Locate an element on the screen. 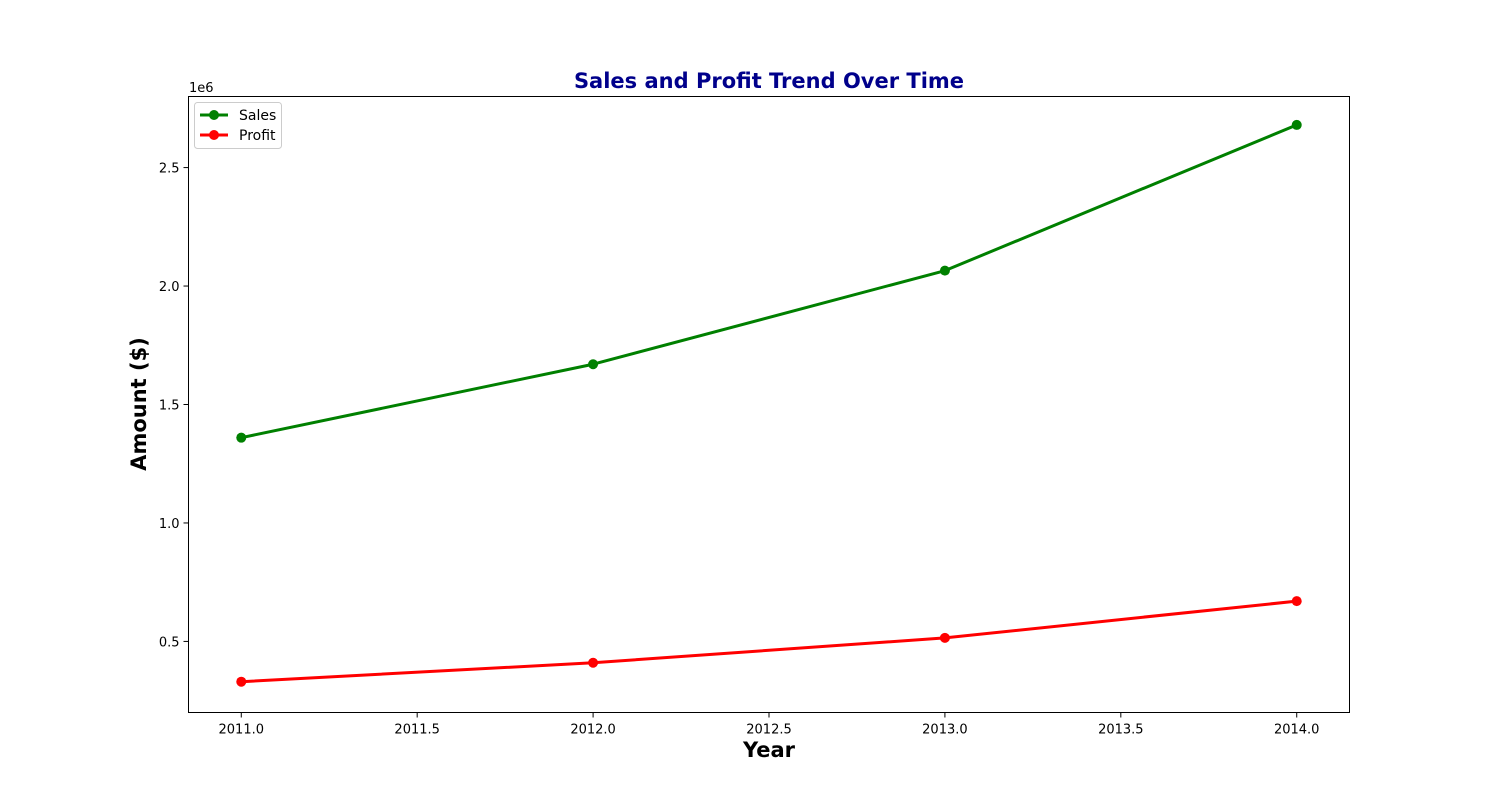  x-axis-title: Year is located at coordinates (769, 750).